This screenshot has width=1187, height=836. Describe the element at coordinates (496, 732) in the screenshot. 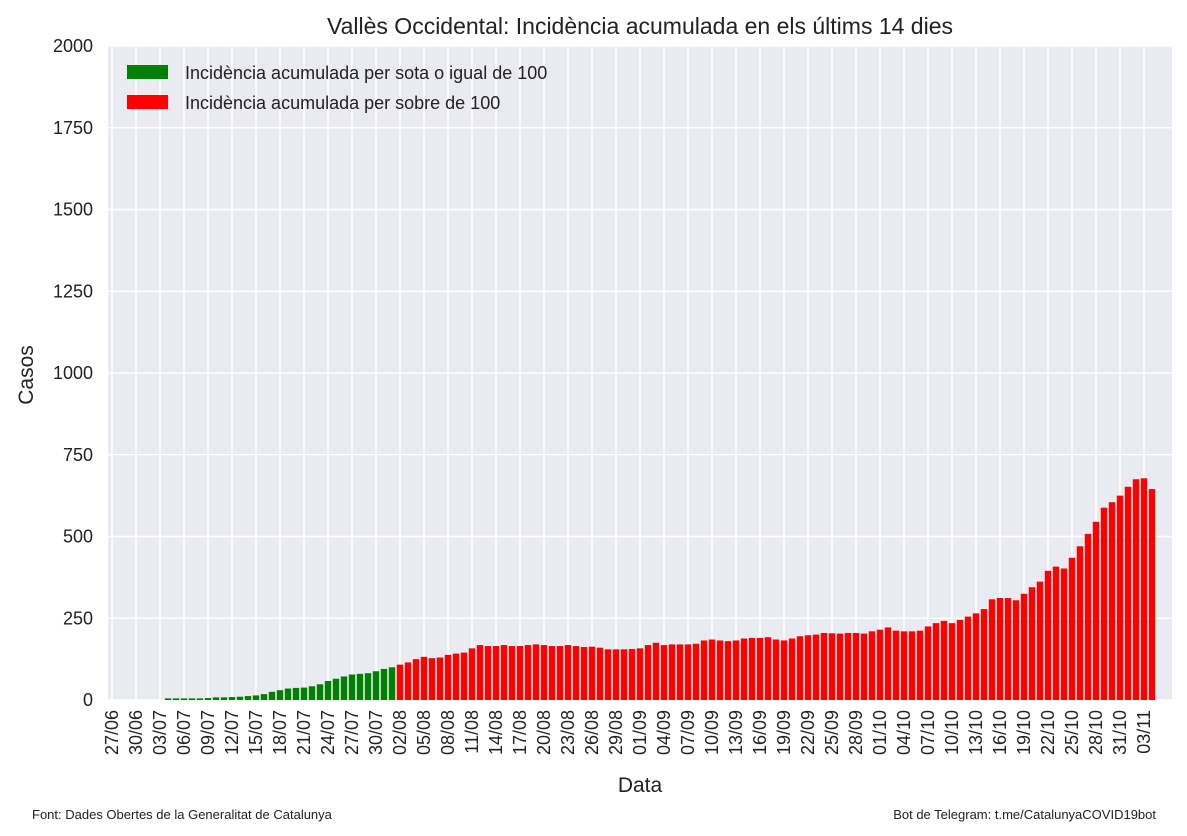

I see `x-tick-label: 14/08` at that location.